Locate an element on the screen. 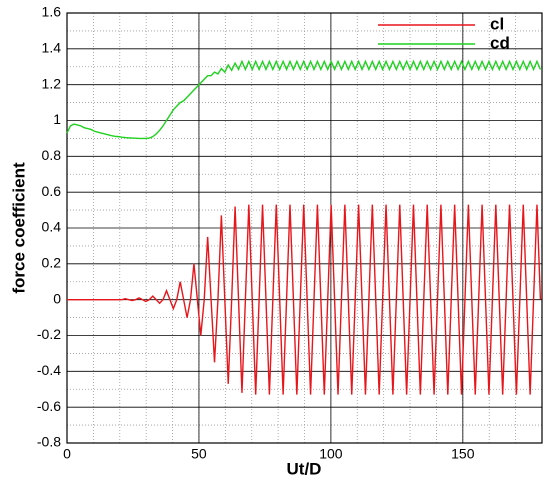 This screenshot has width=550, height=491. y-tick-label: 1.2 is located at coordinates (52, 83).